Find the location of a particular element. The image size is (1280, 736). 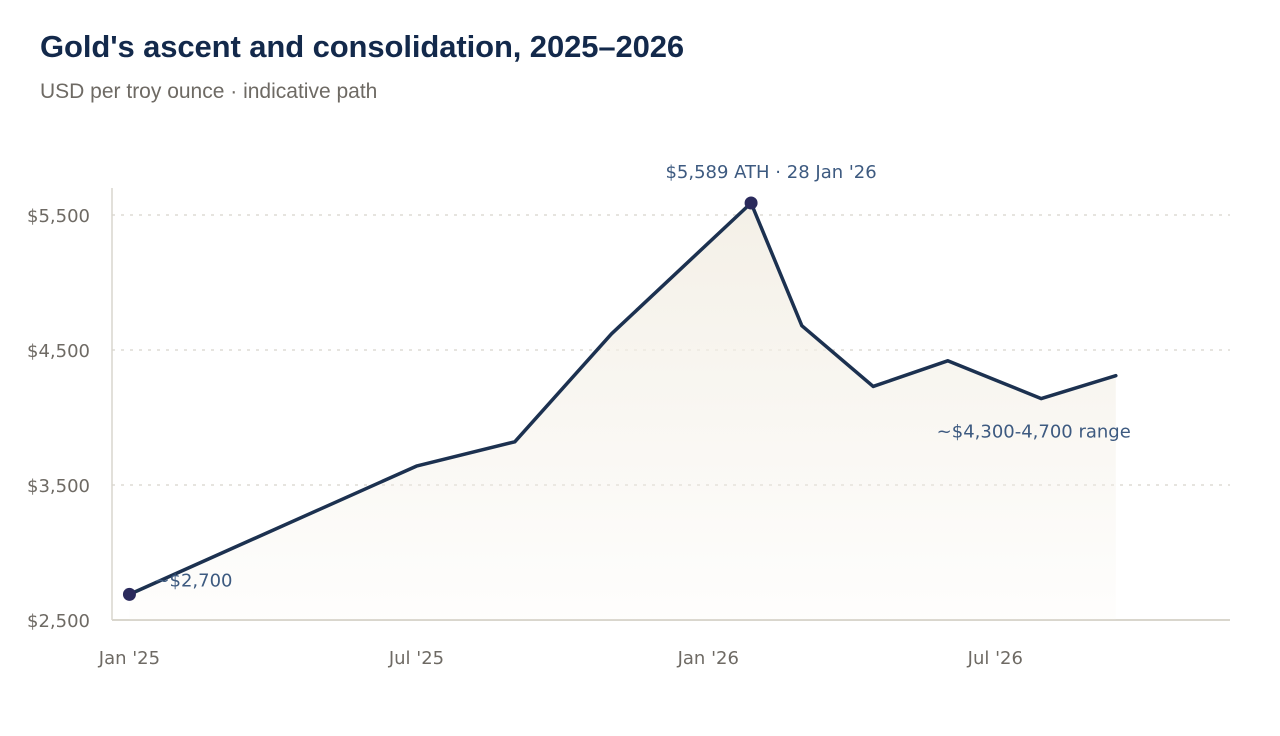

x-tick-label: Jan '25 is located at coordinates (129, 658).